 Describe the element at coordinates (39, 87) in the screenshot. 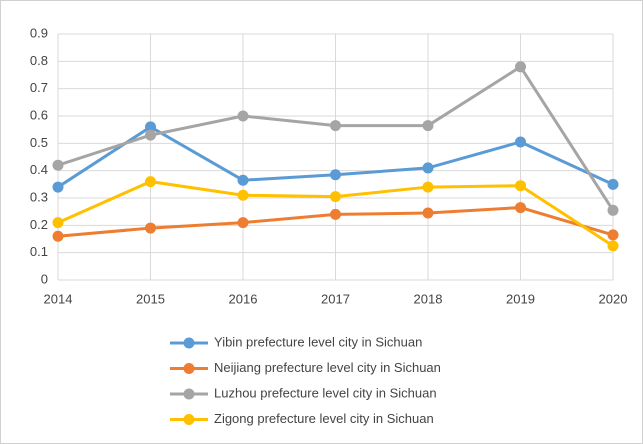

I see `y-tick-label: 0.7` at that location.